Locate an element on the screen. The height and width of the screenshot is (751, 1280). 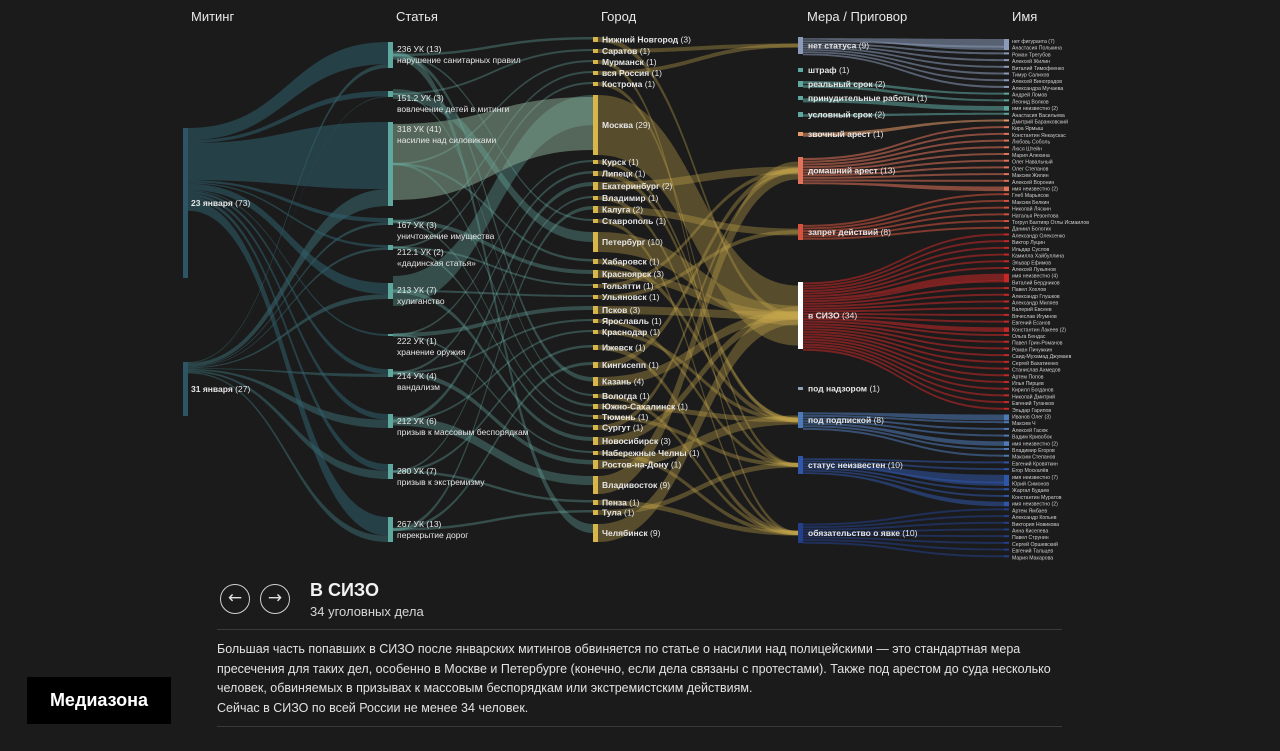
article-description: вандализм is located at coordinates (418, 387).